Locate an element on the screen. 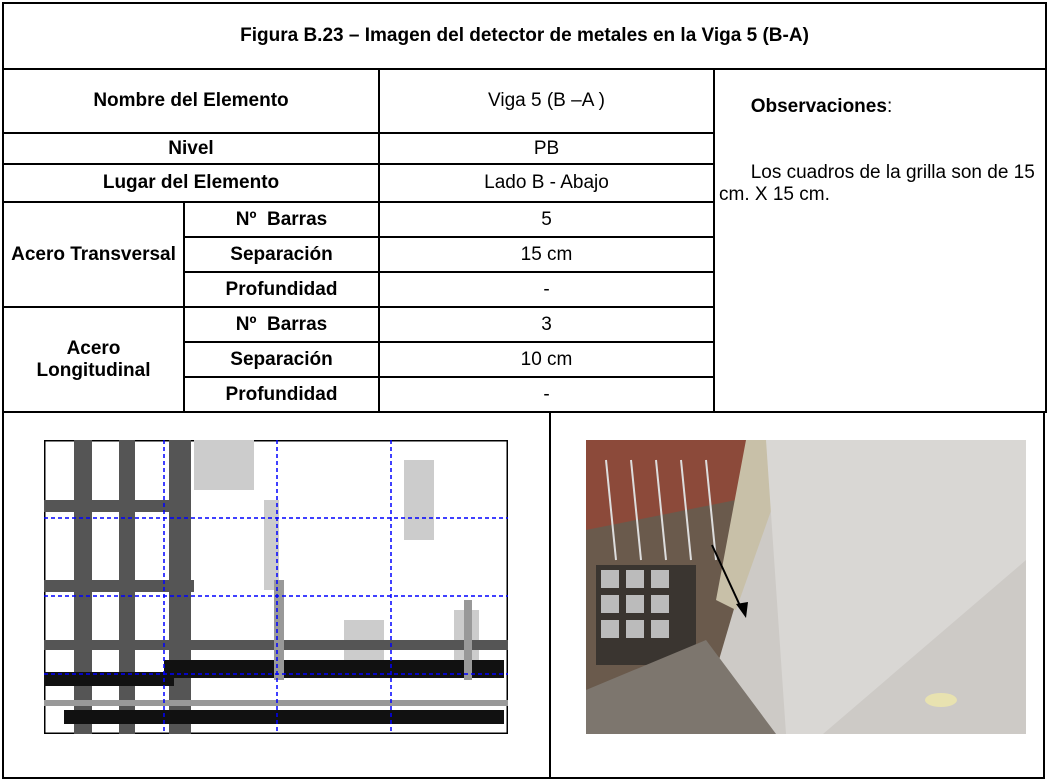 This screenshot has height=783, width=1047. obs-colon: : is located at coordinates (889, 106).